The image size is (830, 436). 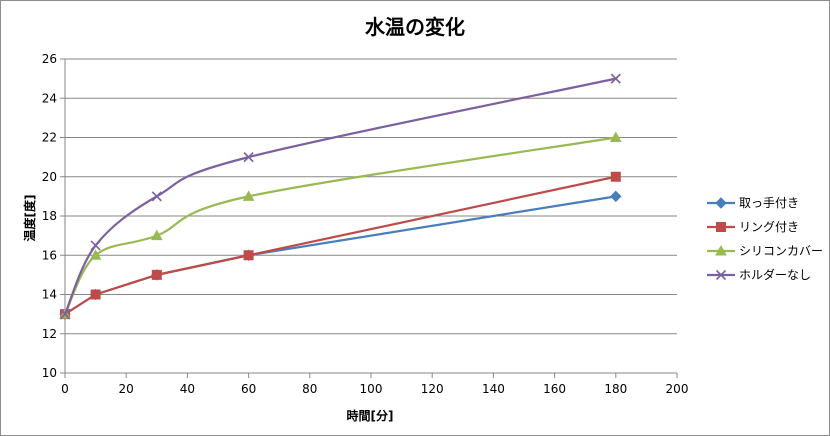 I want to click on y-tick-label: 12, so click(x=49, y=334).